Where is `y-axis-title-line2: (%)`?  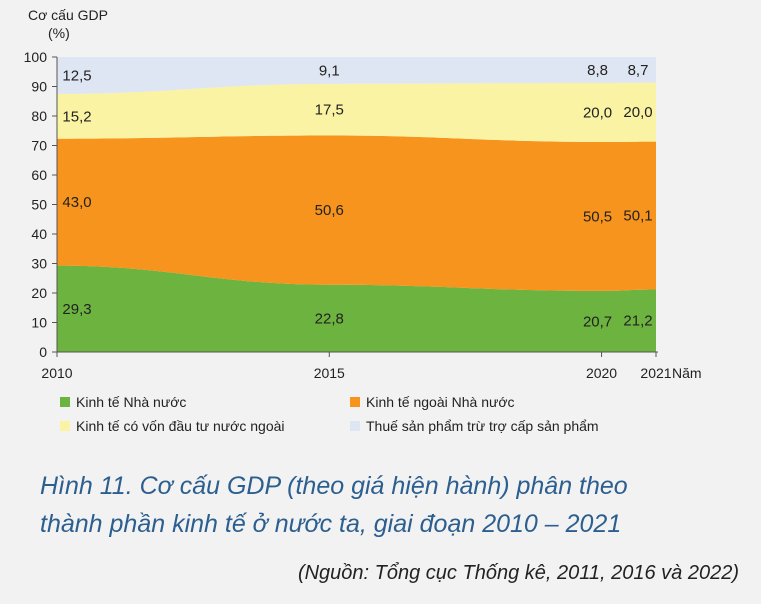 y-axis-title-line2: (%) is located at coordinates (59, 33).